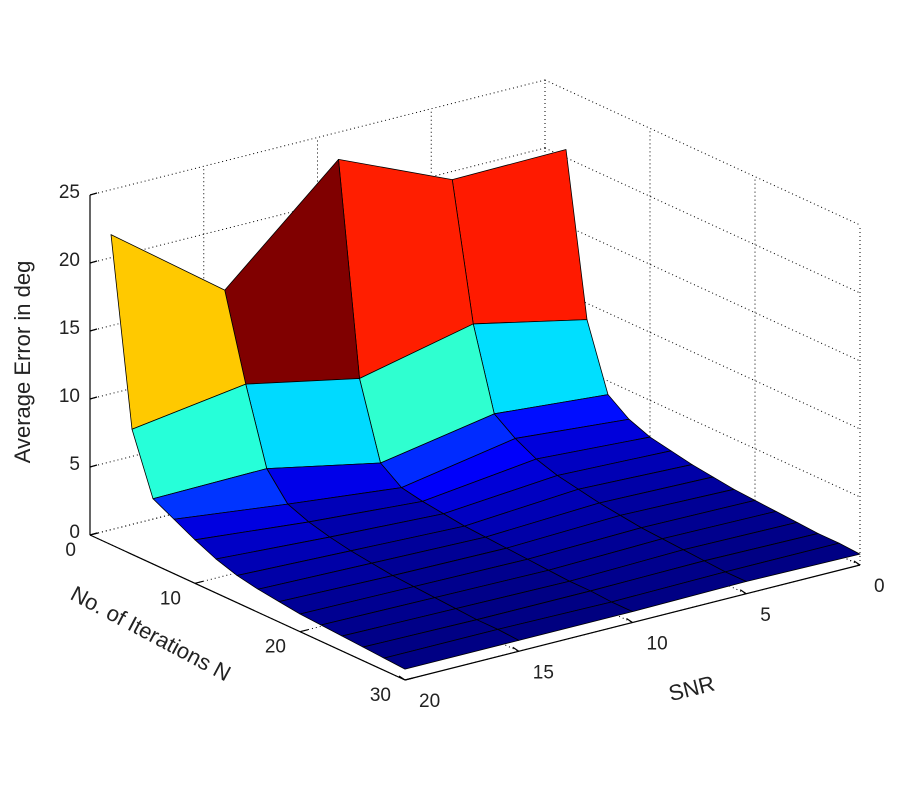 This screenshot has height=800, width=900. Describe the element at coordinates (22, 362) in the screenshot. I see `z-axis-label: Average Error in deg` at that location.